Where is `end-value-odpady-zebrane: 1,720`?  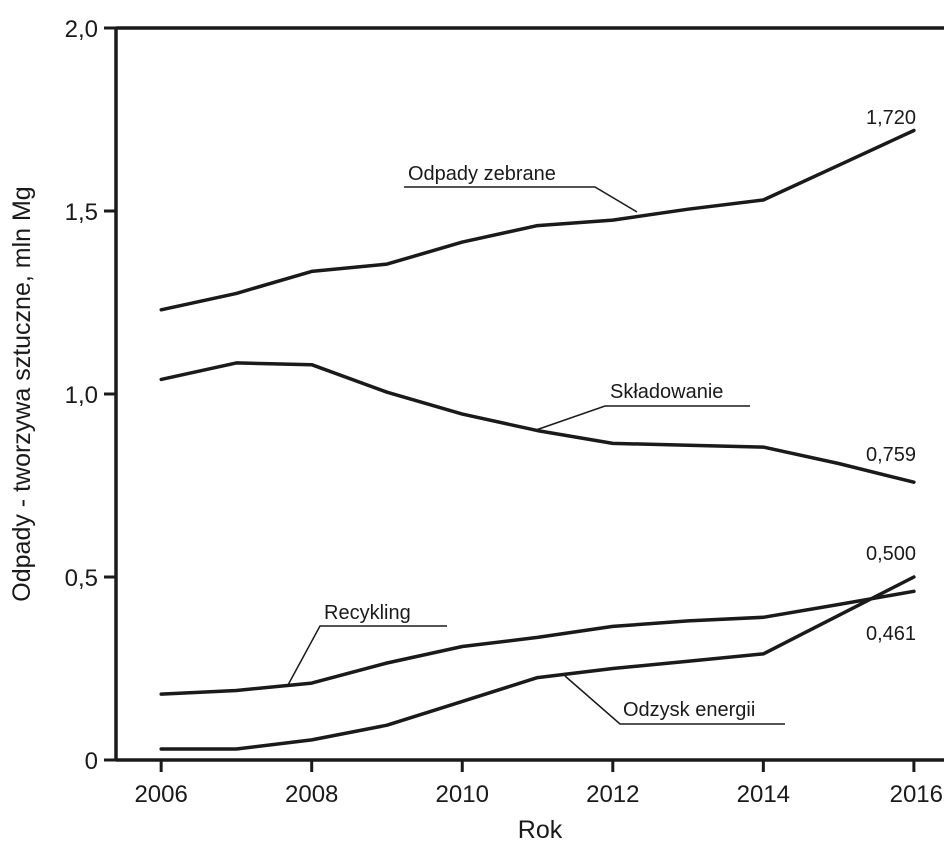
end-value-odpady-zebrane: 1,720 is located at coordinates (891, 118).